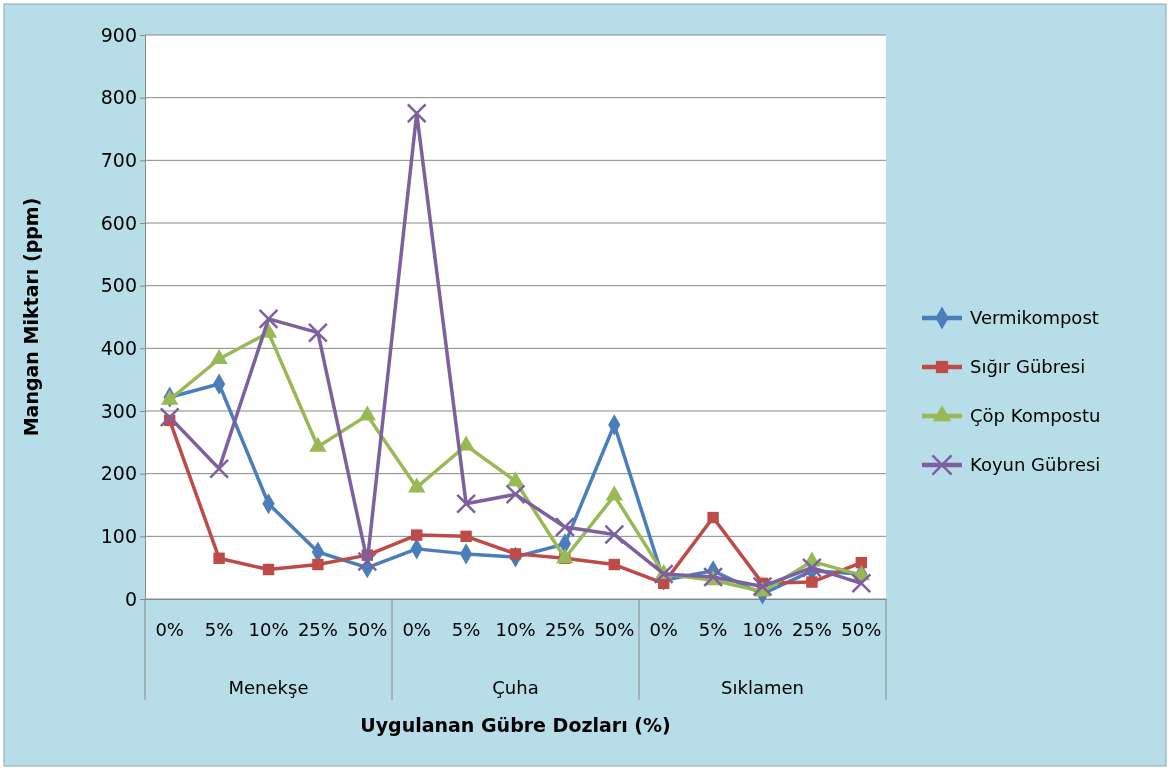 The height and width of the screenshot is (772, 1176). What do you see at coordinates (31, 317) in the screenshot?
I see `y-axis-title: Mangan Miktarı (ppm)` at bounding box center [31, 317].